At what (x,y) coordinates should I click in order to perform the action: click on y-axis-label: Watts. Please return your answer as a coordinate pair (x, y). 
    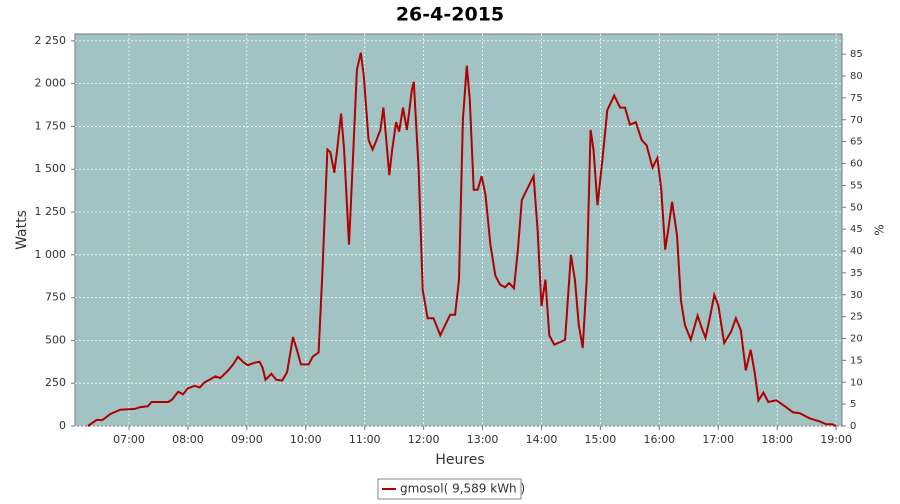
    Looking at the image, I should click on (22, 230).